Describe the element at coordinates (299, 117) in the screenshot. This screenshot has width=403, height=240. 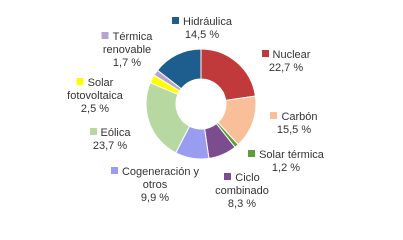
I see `category-name: Carbón` at that location.